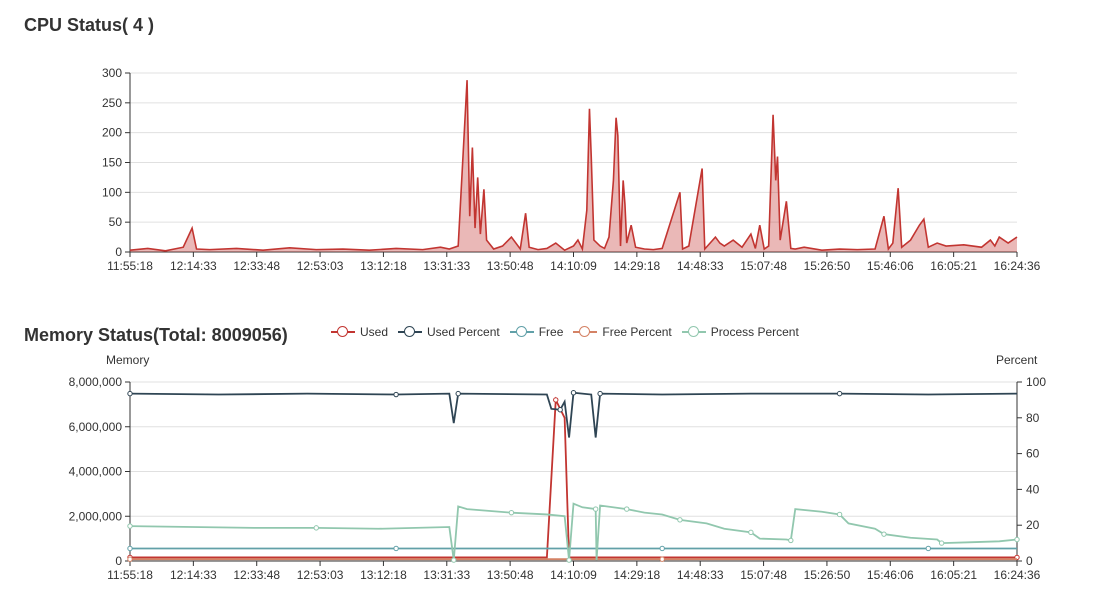  Describe the element at coordinates (374, 332) in the screenshot. I see `legend-label: Used` at that location.